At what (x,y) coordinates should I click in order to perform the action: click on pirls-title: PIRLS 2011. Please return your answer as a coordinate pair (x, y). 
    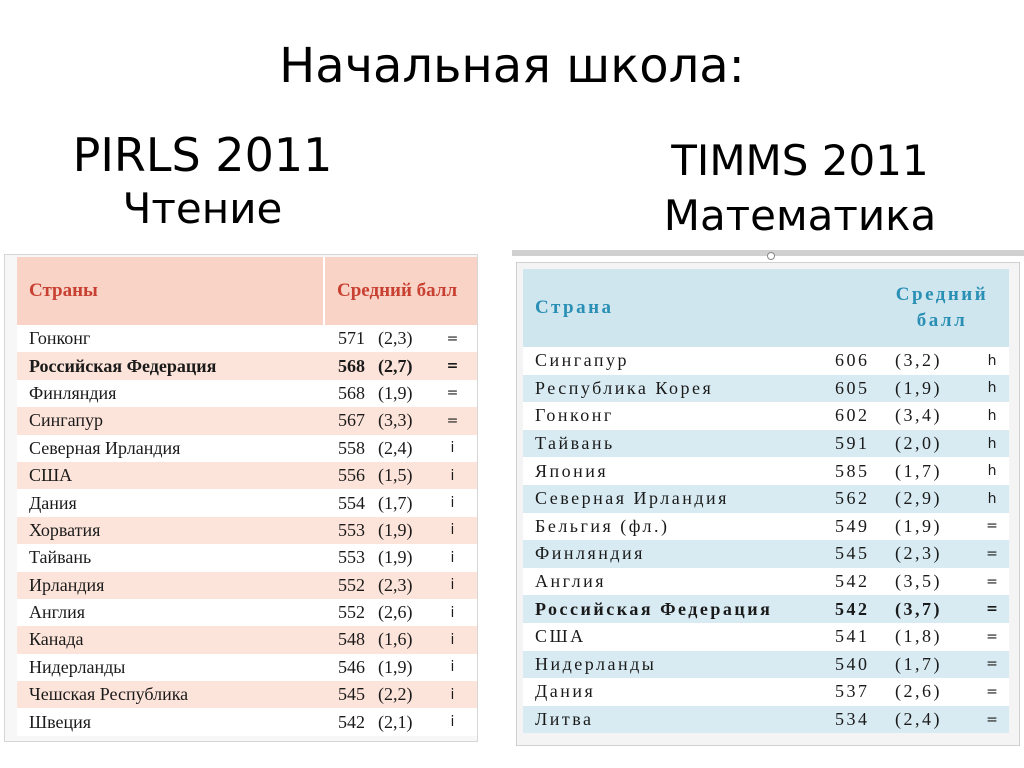
    Looking at the image, I should click on (202, 155).